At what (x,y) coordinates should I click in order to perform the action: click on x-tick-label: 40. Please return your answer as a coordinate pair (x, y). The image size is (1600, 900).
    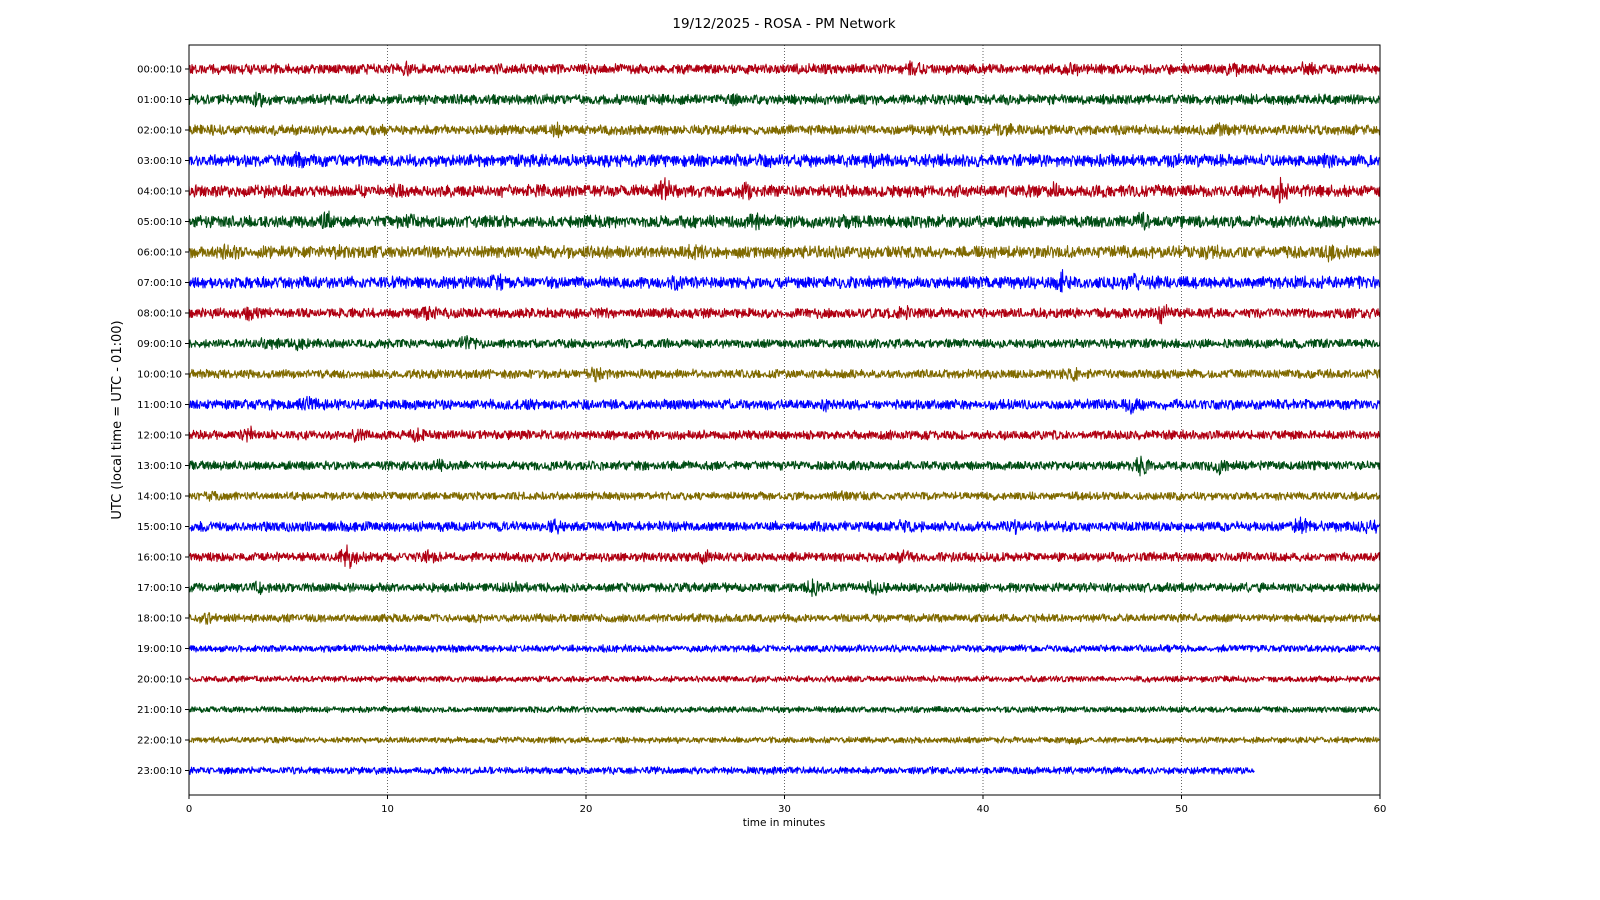
    Looking at the image, I should click on (983, 809).